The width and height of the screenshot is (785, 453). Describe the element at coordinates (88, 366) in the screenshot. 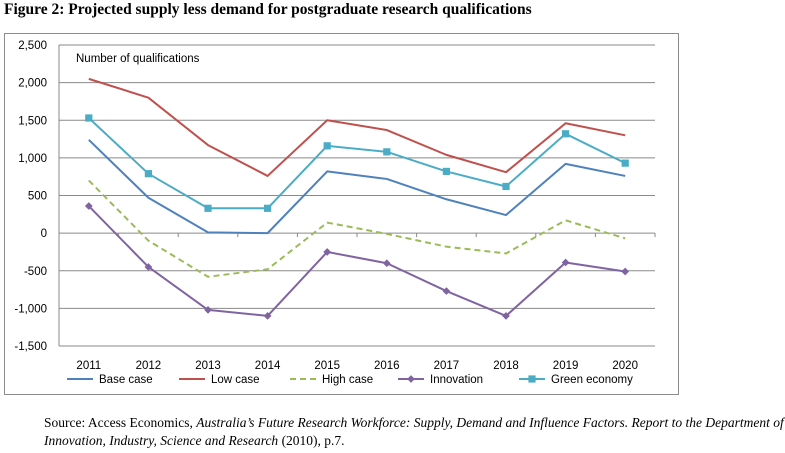

I see `x-tick-label: 2011` at that location.